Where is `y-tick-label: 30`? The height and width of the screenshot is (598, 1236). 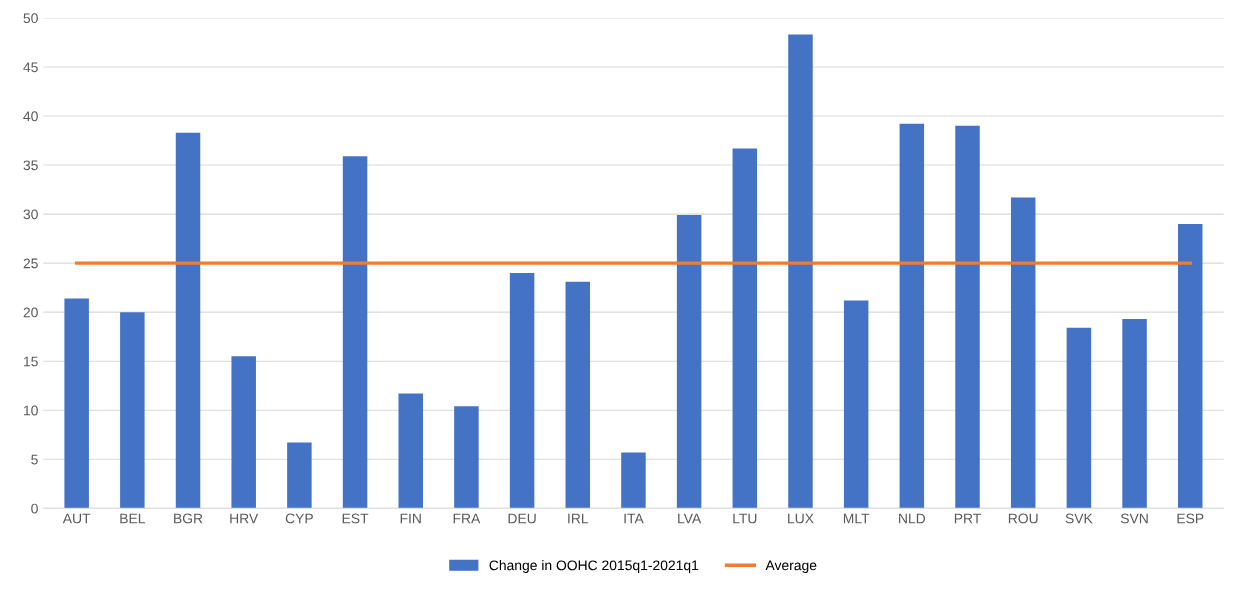 y-tick-label: 30 is located at coordinates (30, 214).